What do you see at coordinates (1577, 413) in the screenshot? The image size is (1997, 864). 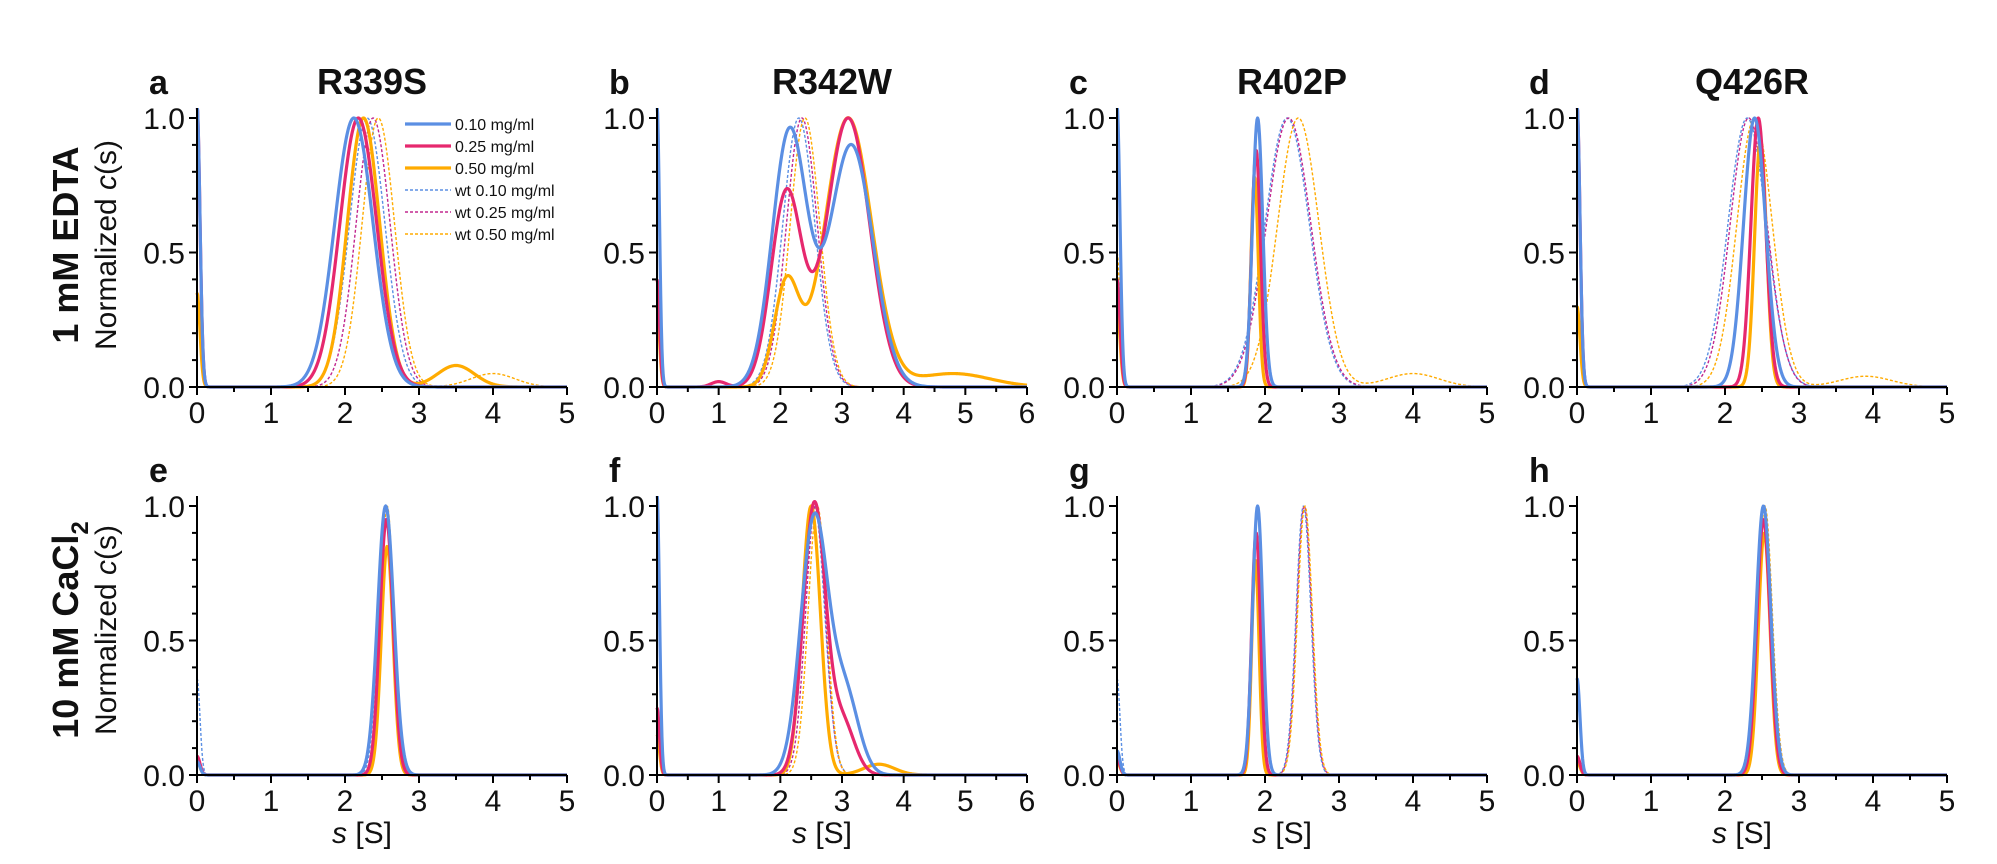 I see `x-tick-label-d: 0` at bounding box center [1577, 413].